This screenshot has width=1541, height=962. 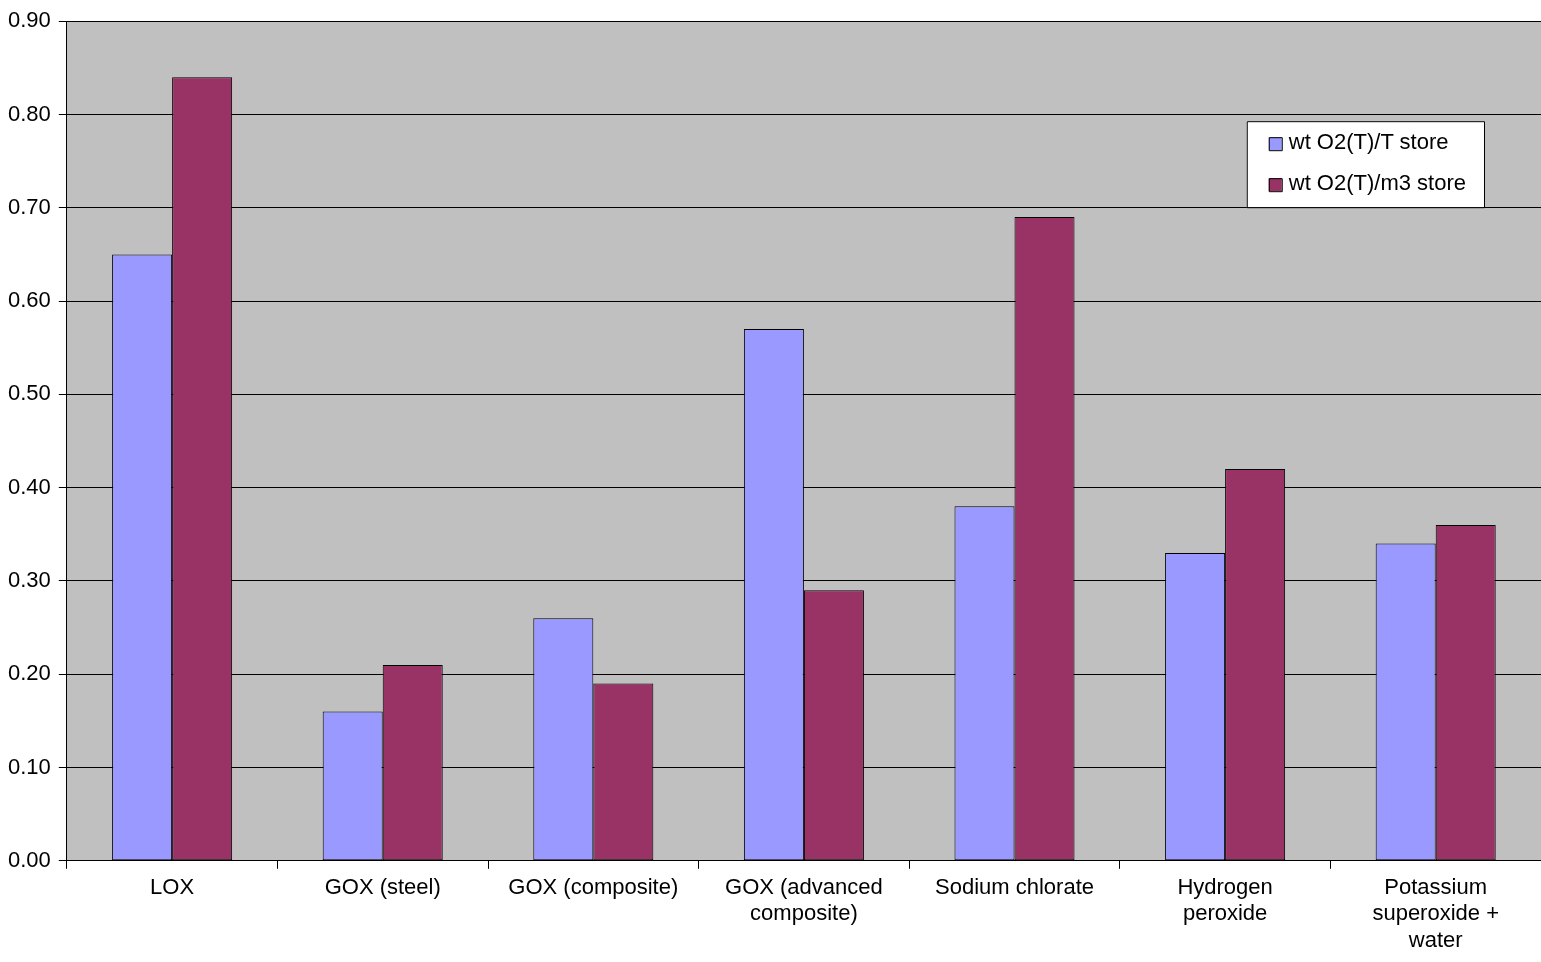 I want to click on y-tick-label: 0.30, so click(x=29, y=579).